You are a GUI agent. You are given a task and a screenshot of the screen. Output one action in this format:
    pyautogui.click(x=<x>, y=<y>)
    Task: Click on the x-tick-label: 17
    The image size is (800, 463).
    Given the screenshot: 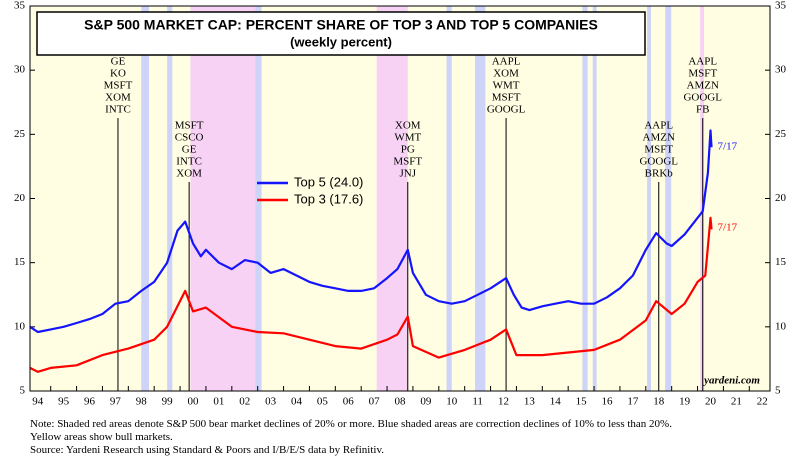 What is the action you would take?
    pyautogui.click(x=633, y=402)
    